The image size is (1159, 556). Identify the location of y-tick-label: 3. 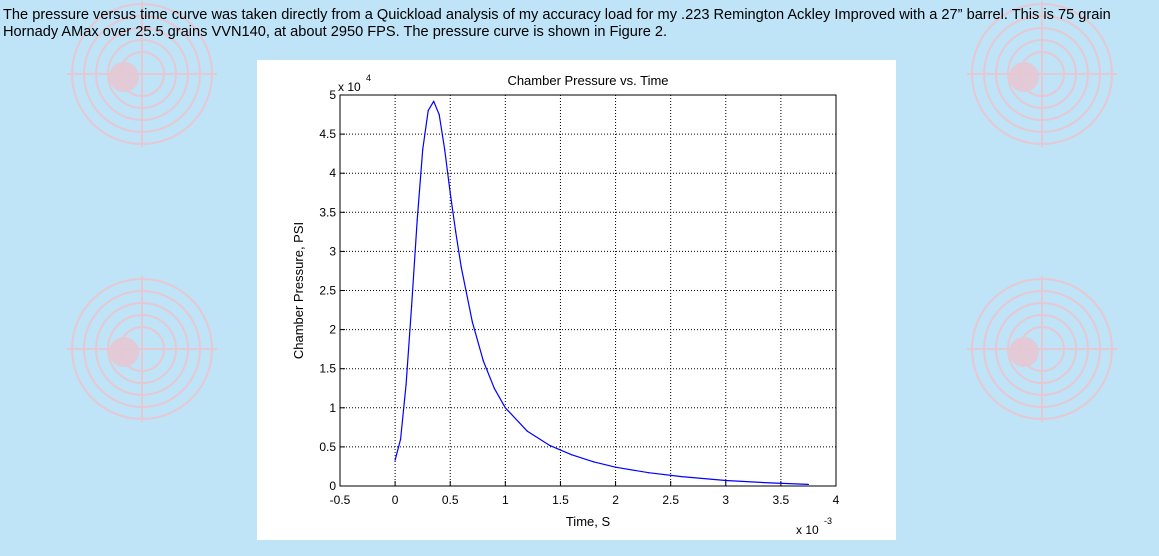
(332, 251).